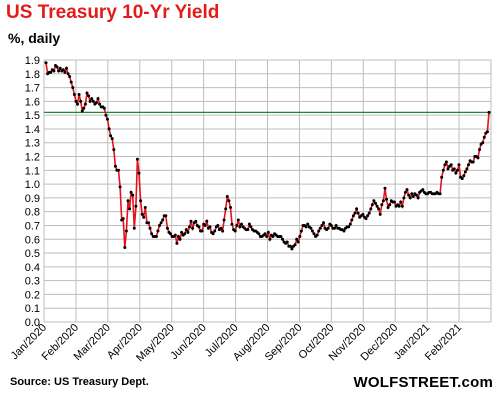 This screenshot has width=503, height=402. What do you see at coordinates (423, 382) in the screenshot?
I see `brand-logo-text: WOLFSTREET.com` at bounding box center [423, 382].